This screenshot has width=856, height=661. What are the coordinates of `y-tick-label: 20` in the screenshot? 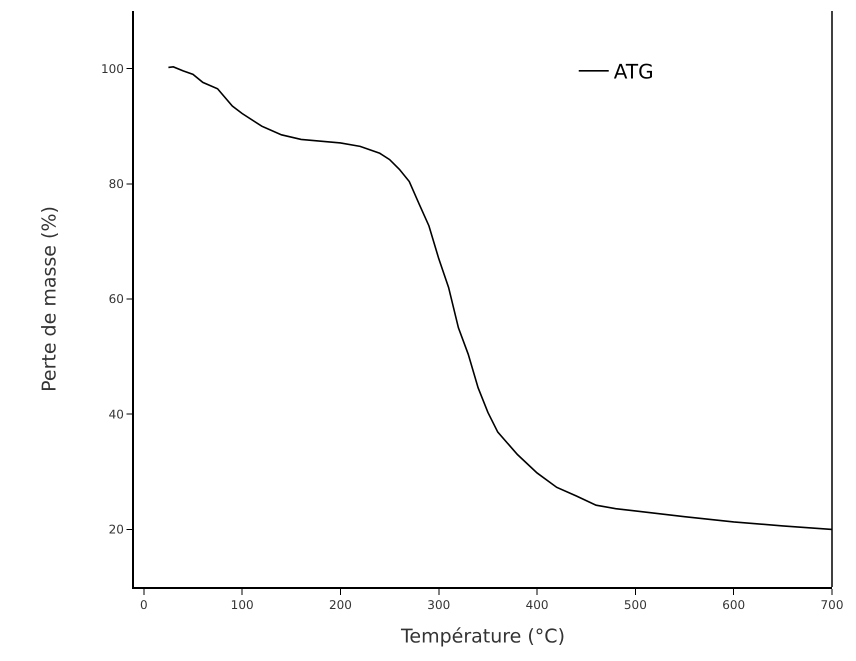 It's located at (116, 529).